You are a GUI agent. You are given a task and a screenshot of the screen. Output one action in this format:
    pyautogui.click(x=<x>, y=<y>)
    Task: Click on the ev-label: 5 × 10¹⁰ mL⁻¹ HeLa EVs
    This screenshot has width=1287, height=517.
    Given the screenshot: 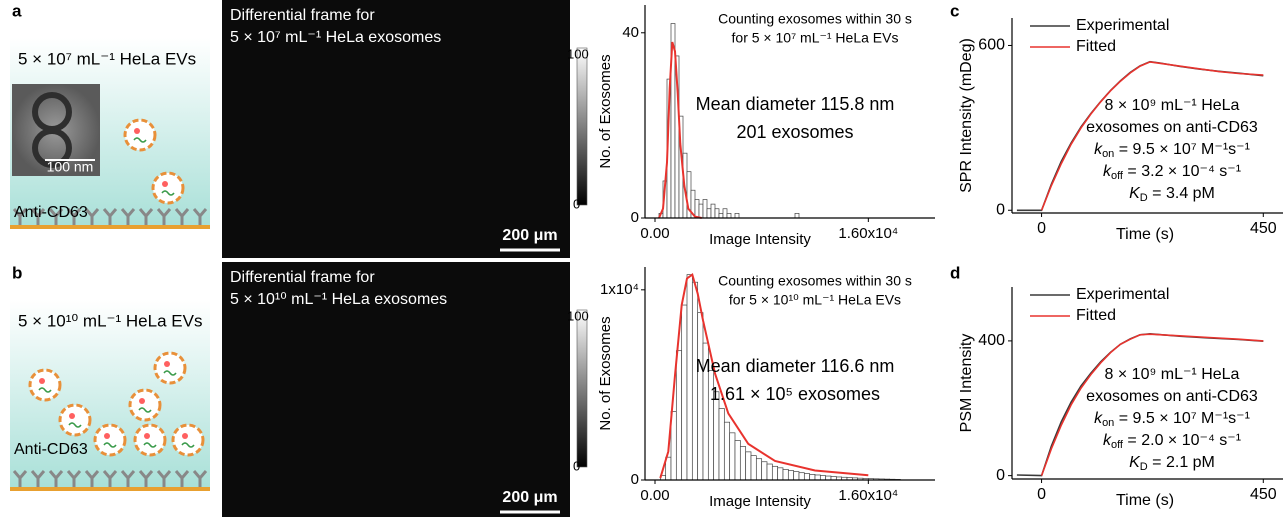 What is the action you would take?
    pyautogui.click(x=110, y=320)
    